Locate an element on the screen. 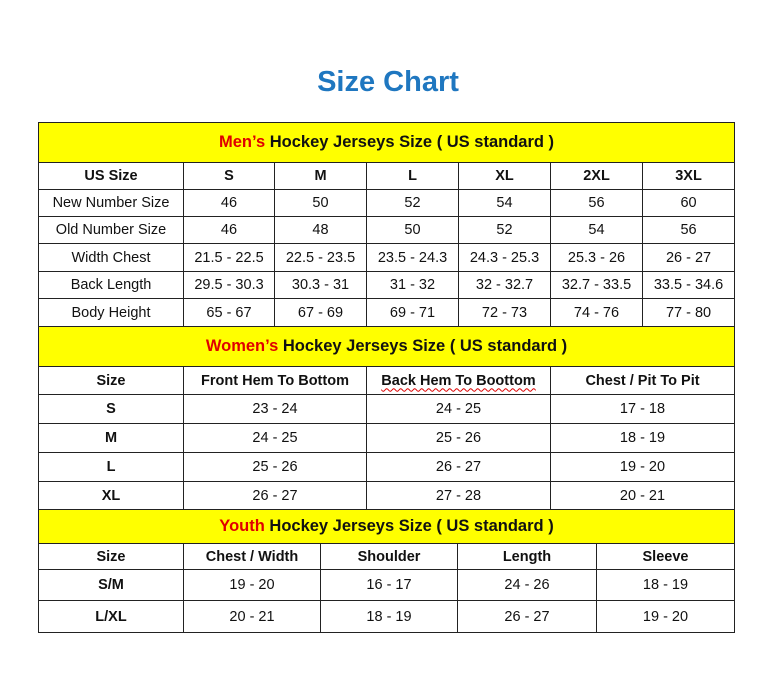  column-header: Length is located at coordinates (527, 556).